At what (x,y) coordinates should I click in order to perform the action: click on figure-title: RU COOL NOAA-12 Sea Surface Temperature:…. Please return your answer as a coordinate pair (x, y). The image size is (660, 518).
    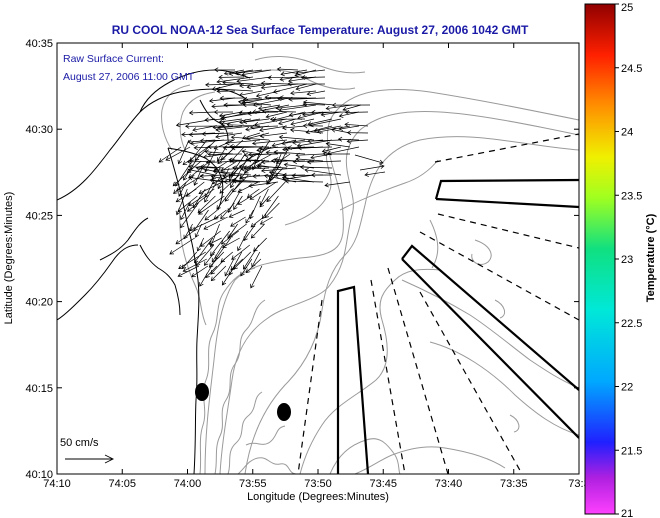
    Looking at the image, I should click on (320, 30).